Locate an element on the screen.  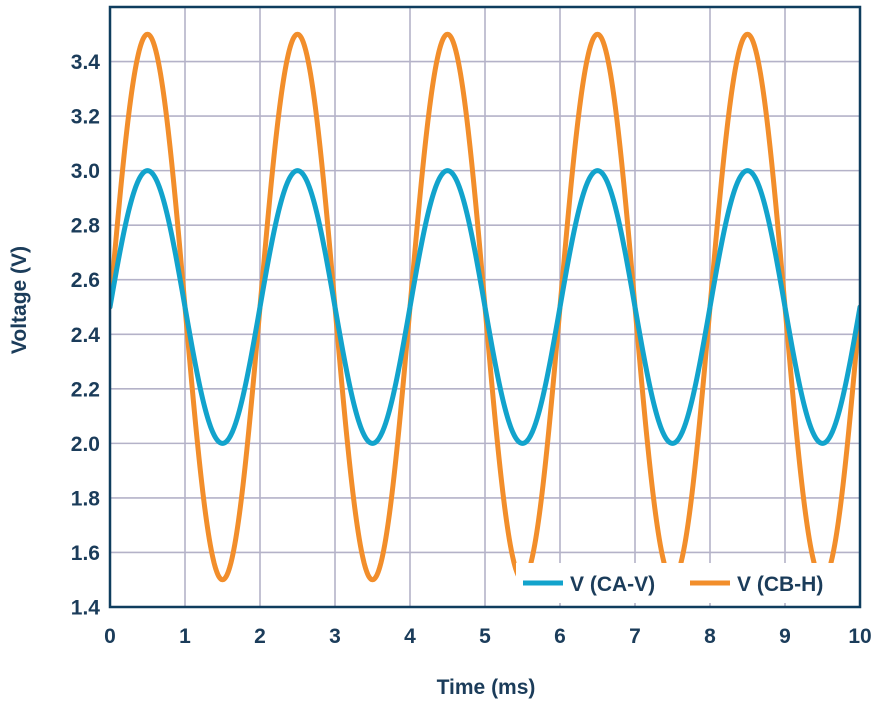
x-tick-label-3: 3 is located at coordinates (335, 636).